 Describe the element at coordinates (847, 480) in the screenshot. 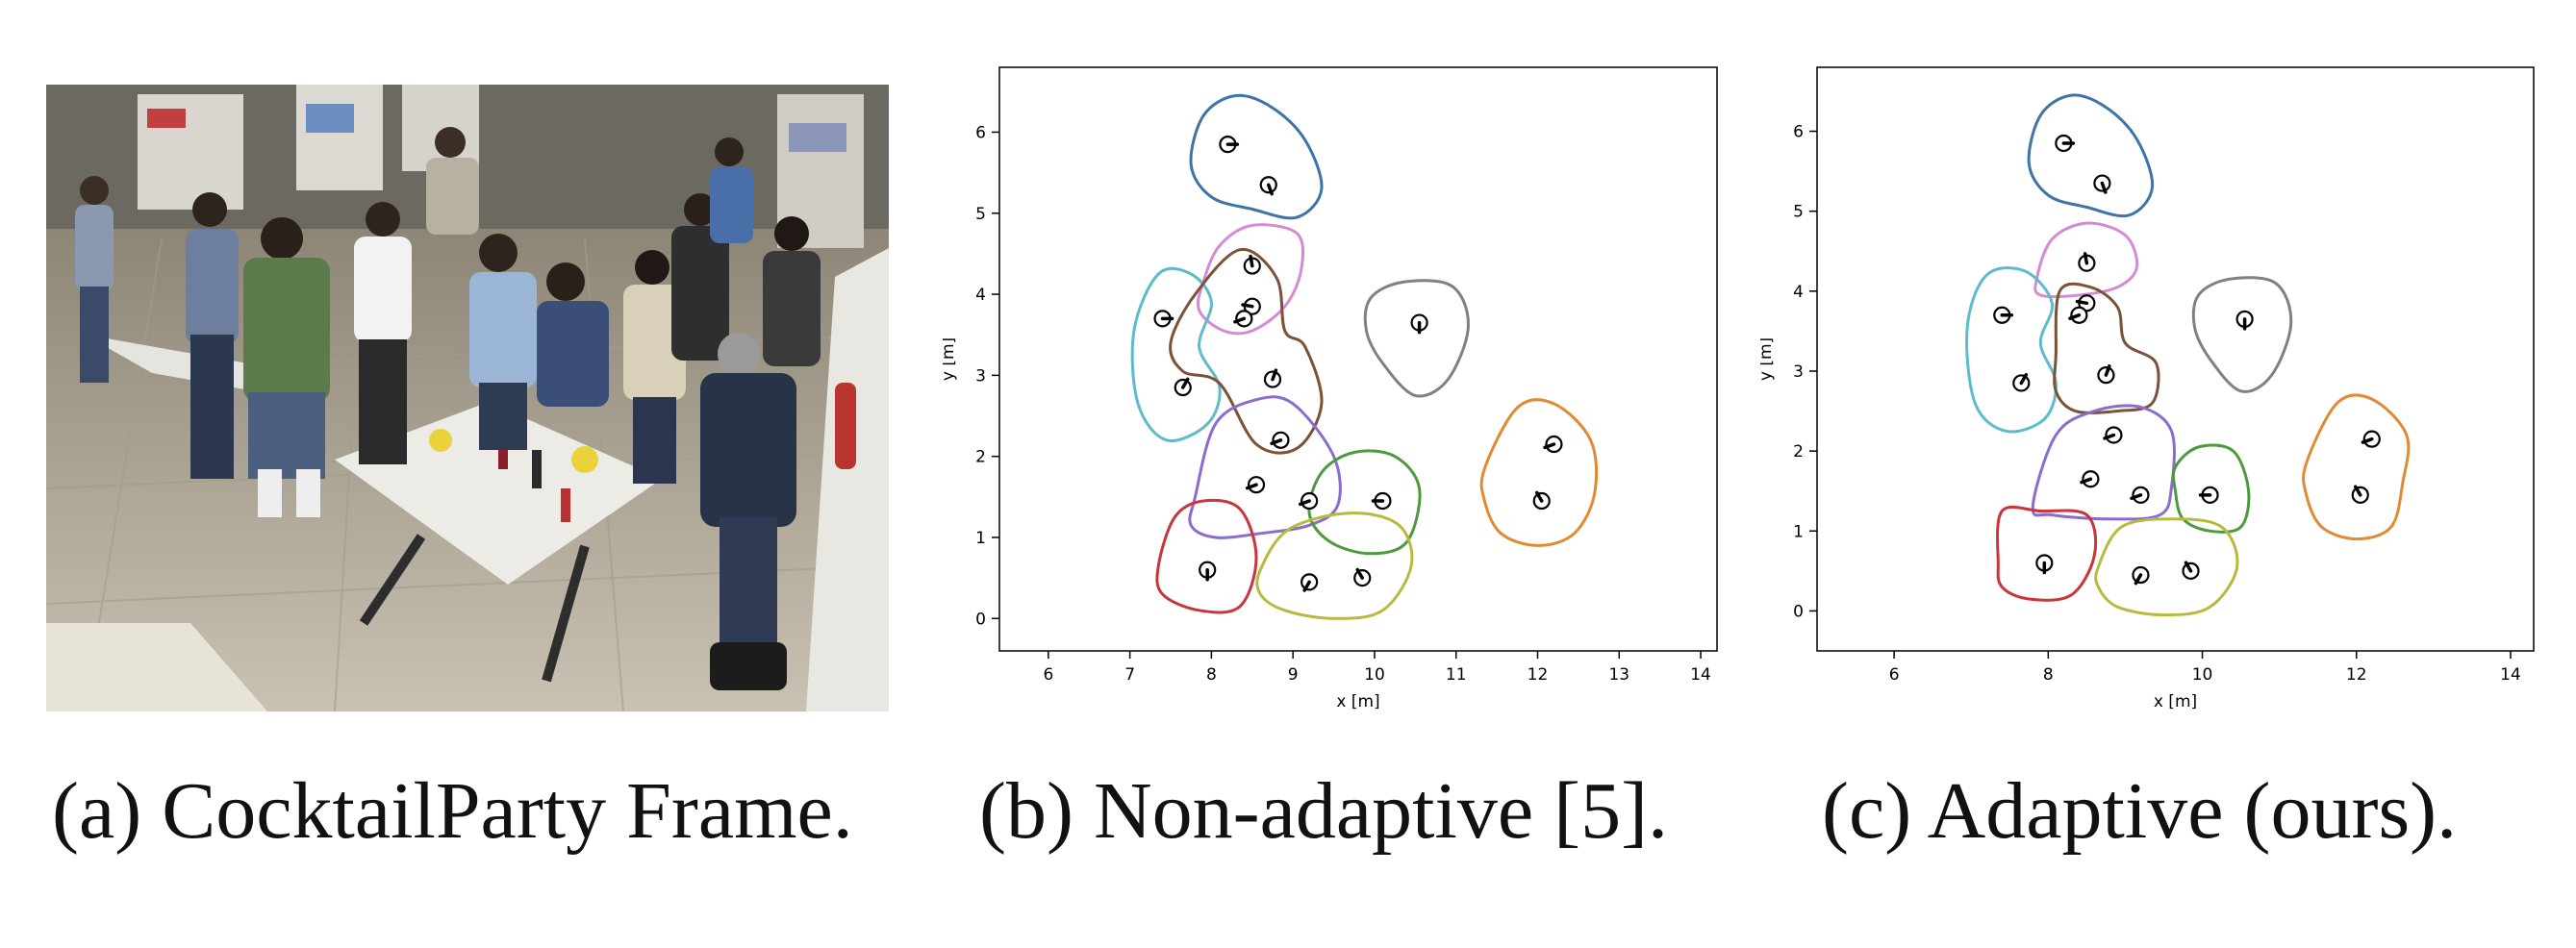

I see `right-wall` at that location.